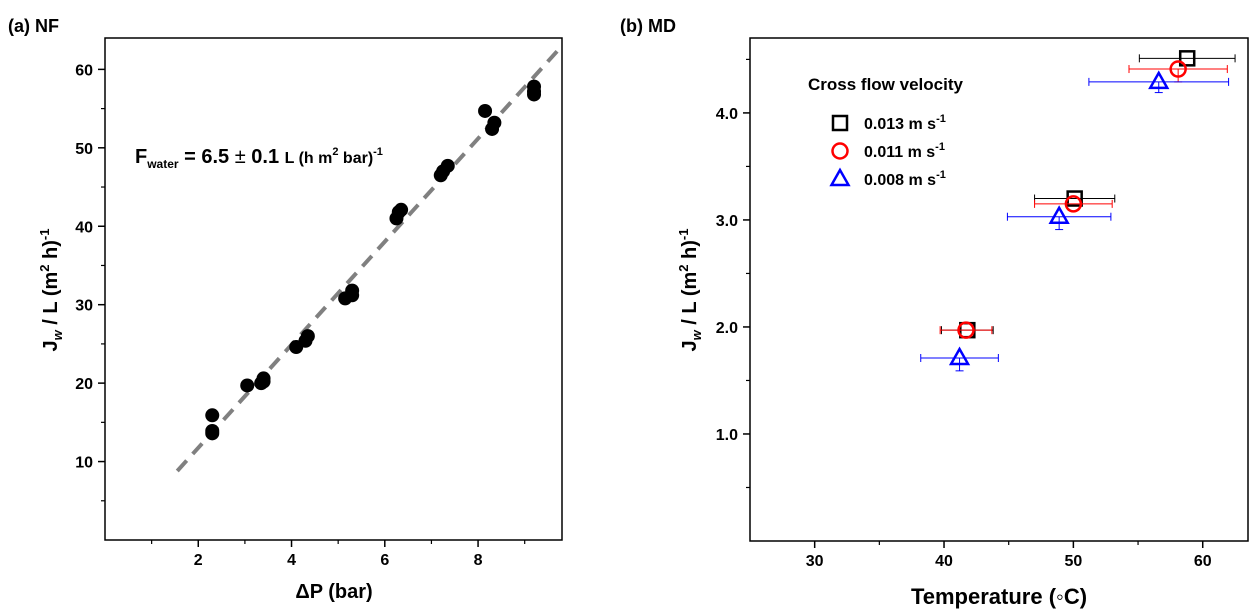 The width and height of the screenshot is (1250, 609). What do you see at coordinates (999, 596) in the screenshot?
I see `panel-b-xlabel: Temperature (◦C)` at bounding box center [999, 596].